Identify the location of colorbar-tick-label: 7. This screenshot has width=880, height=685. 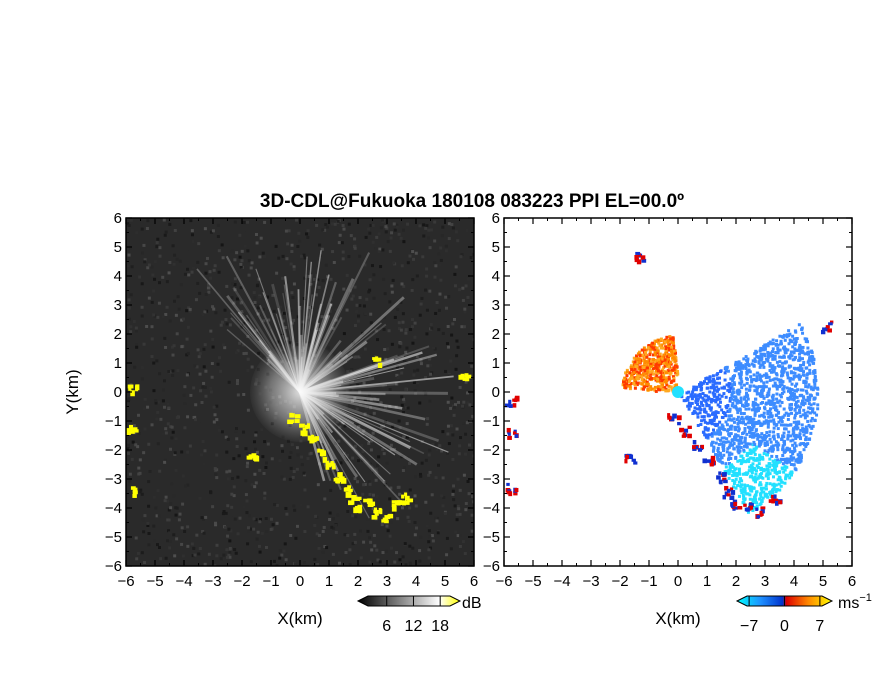
(819, 626).